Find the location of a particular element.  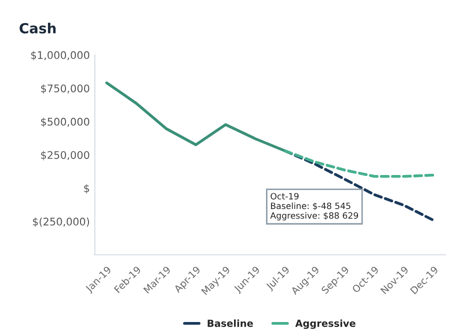

legend-label: Aggressive is located at coordinates (325, 324).